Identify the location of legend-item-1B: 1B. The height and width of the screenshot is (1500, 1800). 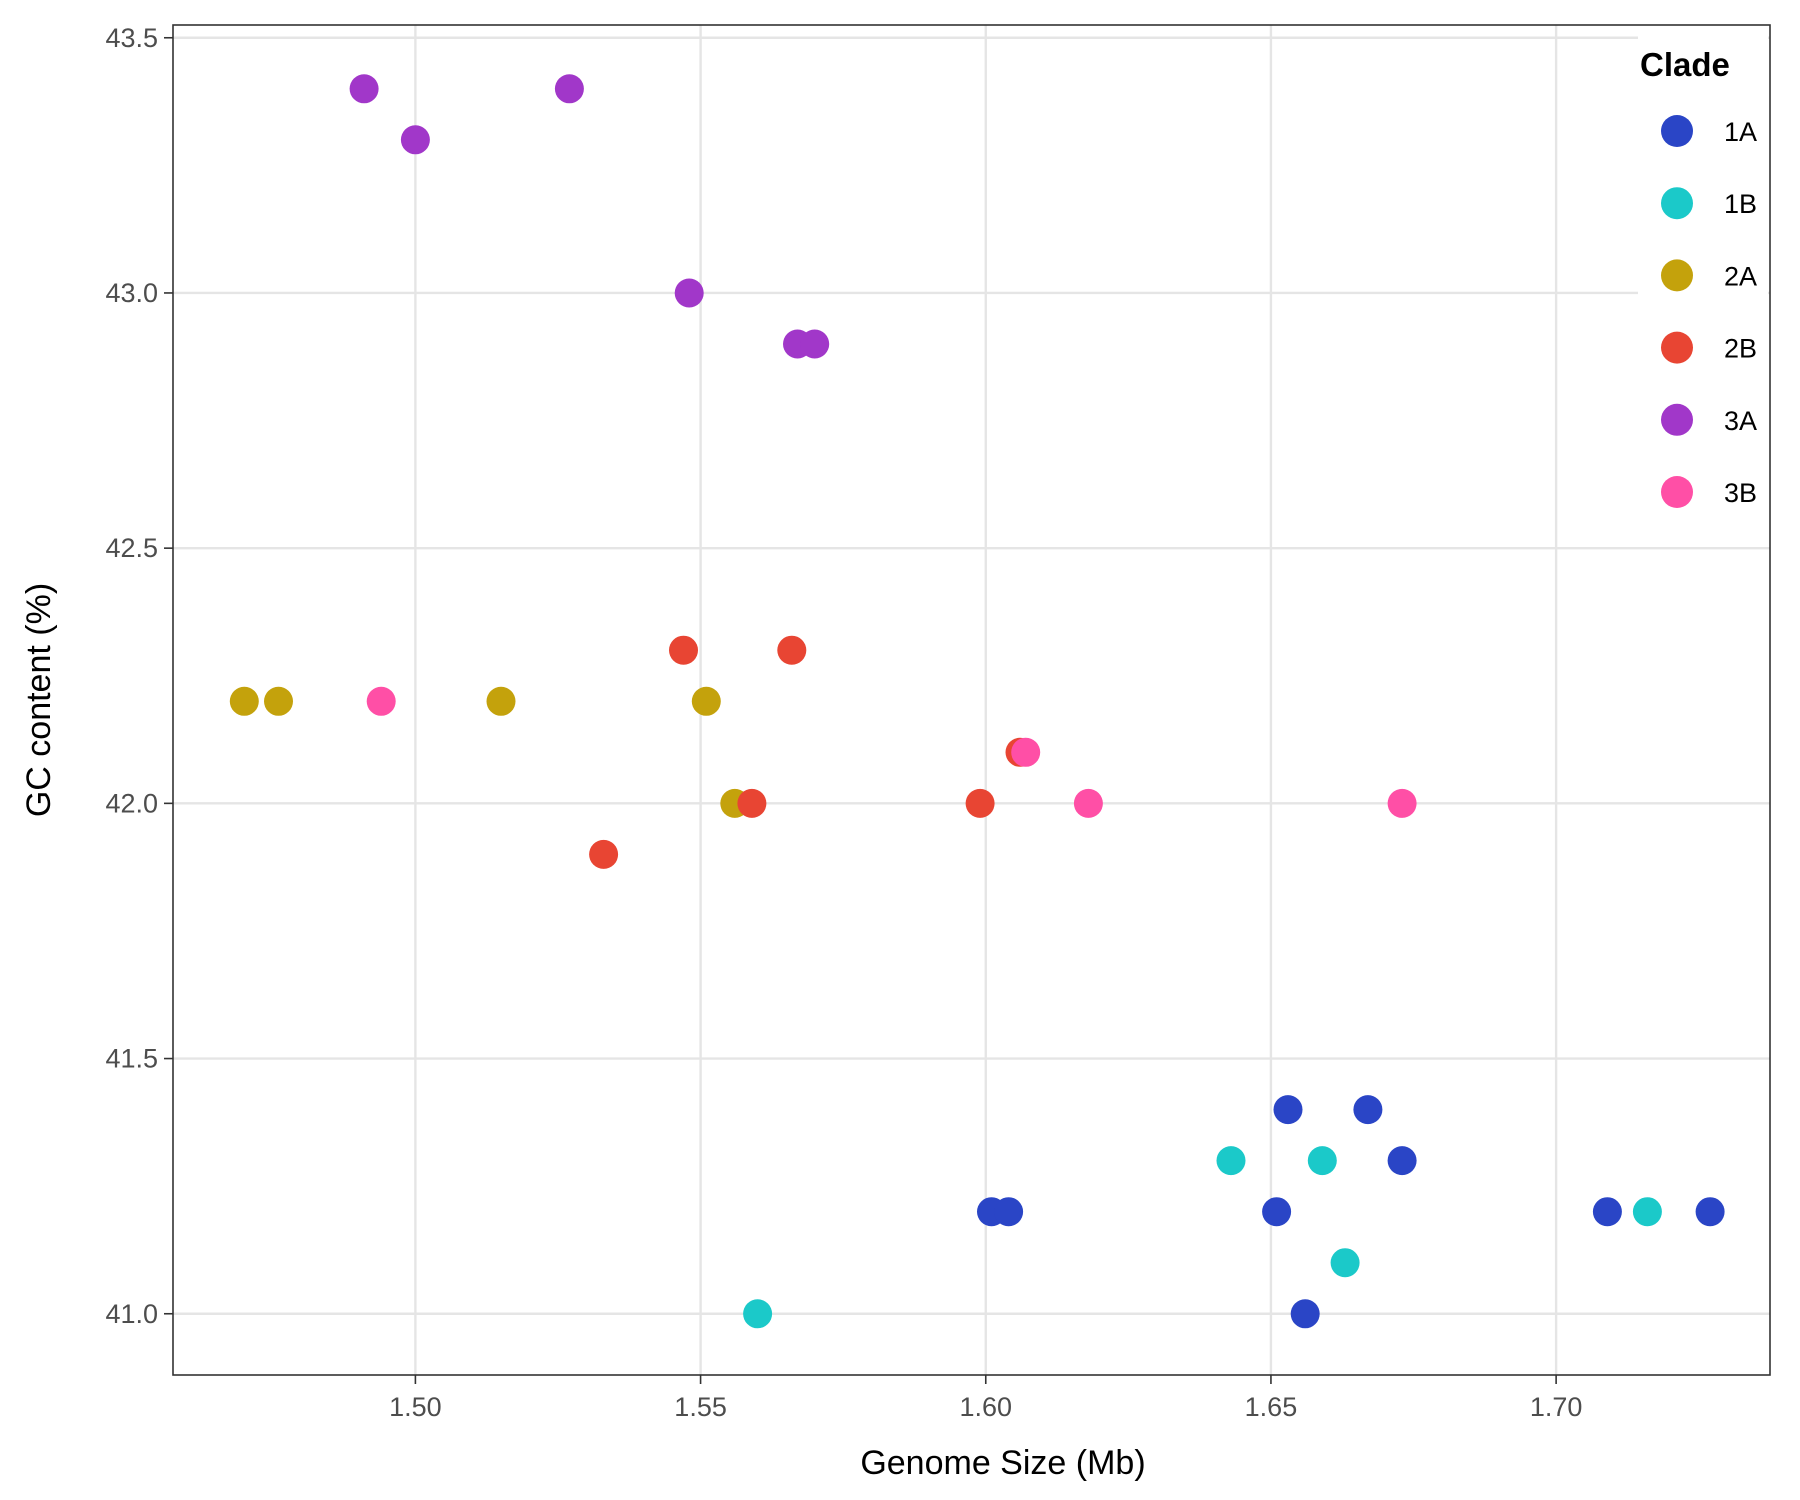
(1709, 203).